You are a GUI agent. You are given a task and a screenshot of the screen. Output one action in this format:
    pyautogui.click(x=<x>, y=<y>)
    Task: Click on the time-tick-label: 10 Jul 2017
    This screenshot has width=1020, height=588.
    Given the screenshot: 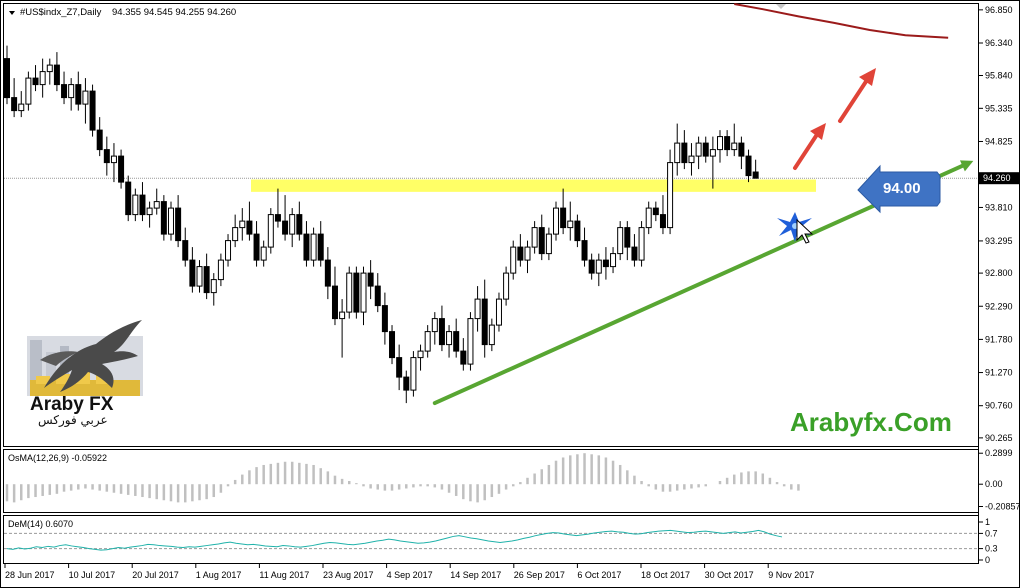 What is the action you would take?
    pyautogui.click(x=92, y=575)
    